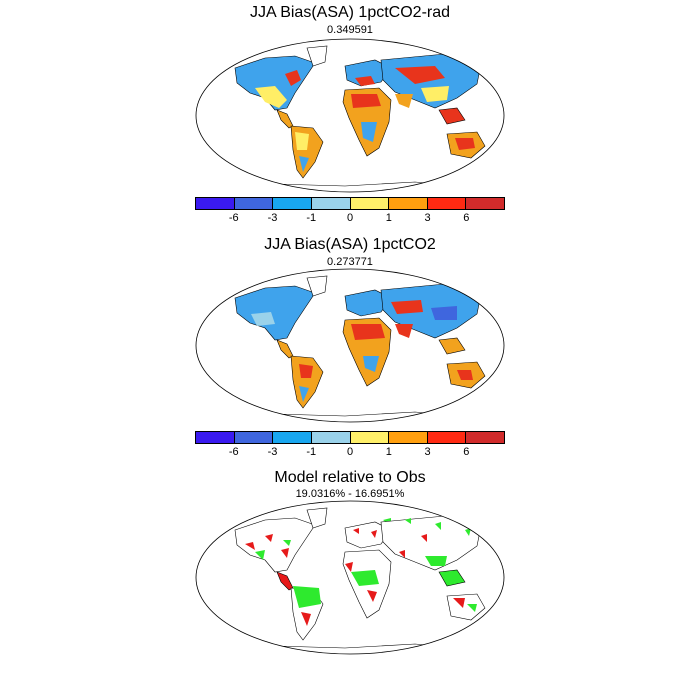 Image resolution: width=700 pixels, height=700 pixels. I want to click on panel-2-colorbar, so click(350, 437).